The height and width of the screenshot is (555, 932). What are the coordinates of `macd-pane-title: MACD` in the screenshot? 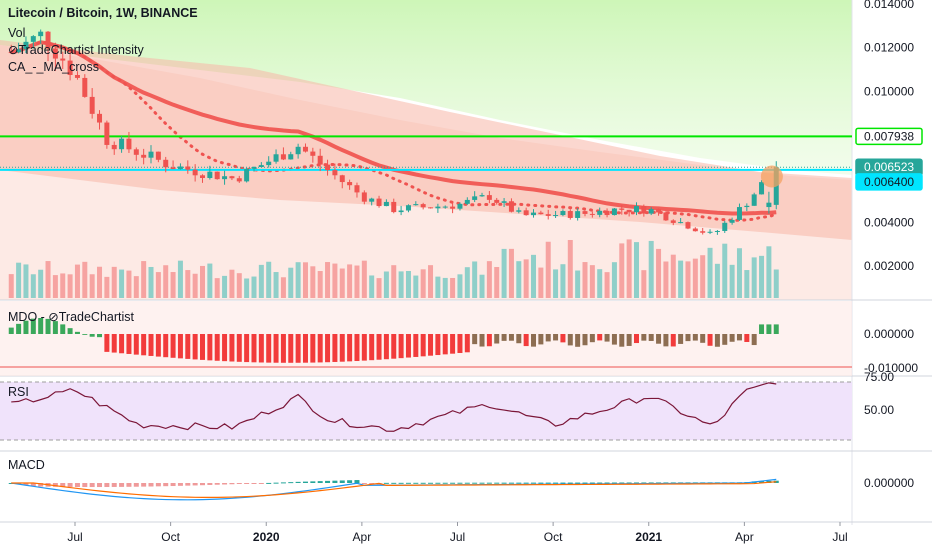 It's located at (26, 465).